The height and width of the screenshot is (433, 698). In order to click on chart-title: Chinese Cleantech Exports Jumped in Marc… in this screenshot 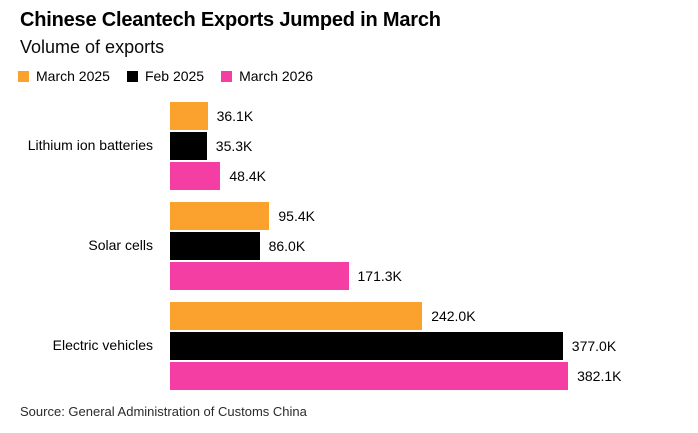, I will do `click(230, 20)`.